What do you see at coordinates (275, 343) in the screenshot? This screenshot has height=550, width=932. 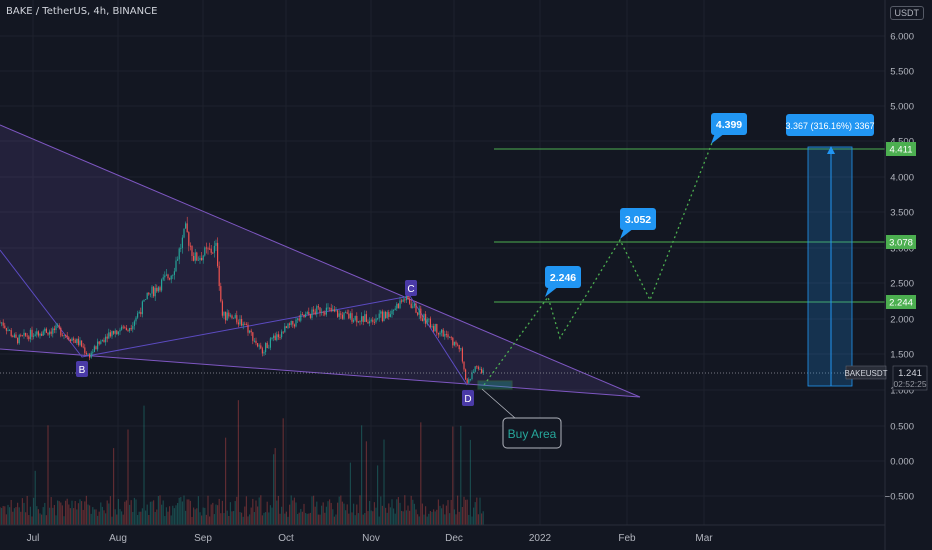 I see `pattern-points: B C D` at bounding box center [275, 343].